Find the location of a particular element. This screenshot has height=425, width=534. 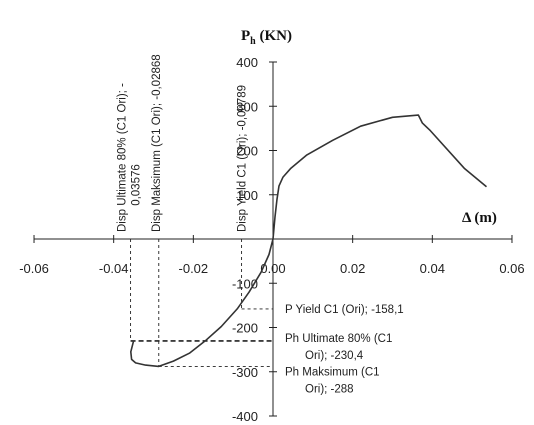

x-tick-label: 0.00 is located at coordinates (272, 268).